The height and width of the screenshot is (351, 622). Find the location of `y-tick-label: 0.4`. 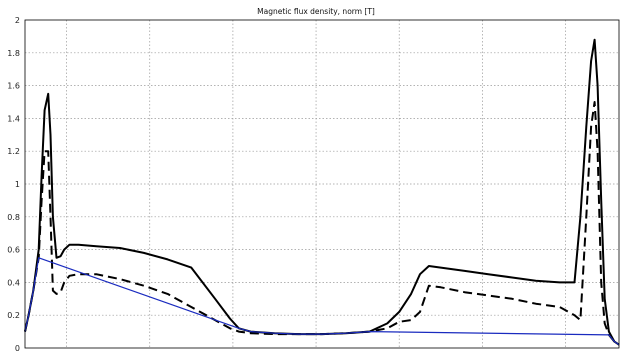

y-tick-label: 0.4 is located at coordinates (13, 282).